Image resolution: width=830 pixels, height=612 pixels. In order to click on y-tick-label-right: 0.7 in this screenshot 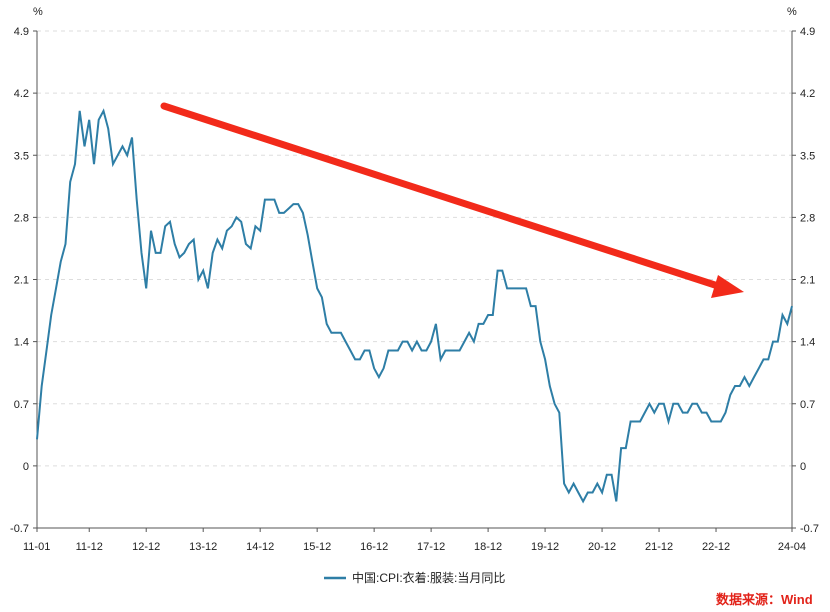, I will do `click(807, 405)`.